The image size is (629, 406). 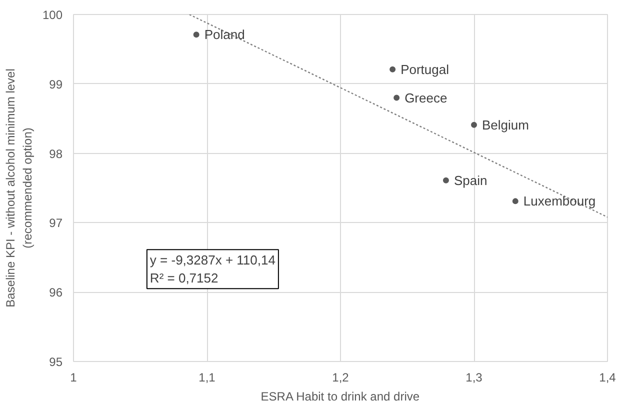 I want to click on x-tick-label: 1,3, so click(x=474, y=377).